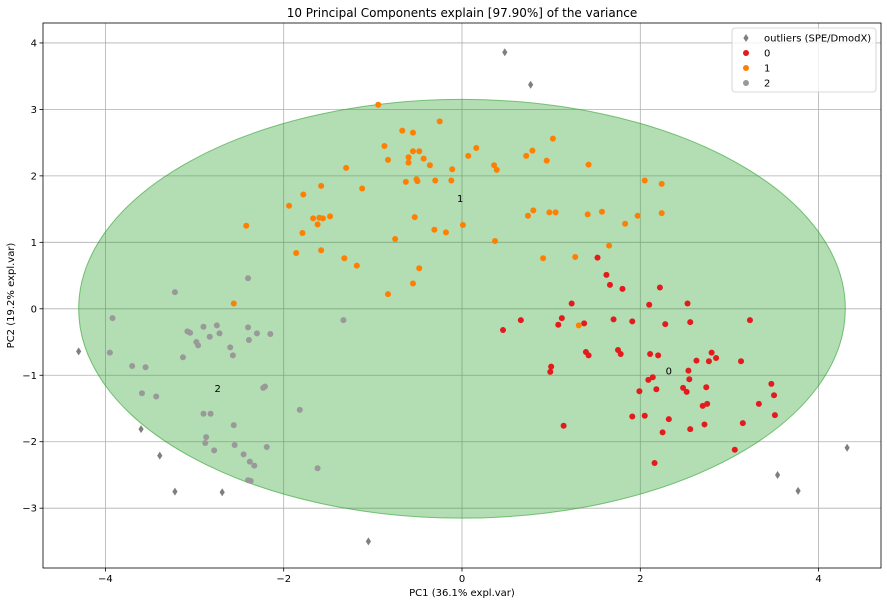  I want to click on y-tick-label: 1, so click(34, 243).